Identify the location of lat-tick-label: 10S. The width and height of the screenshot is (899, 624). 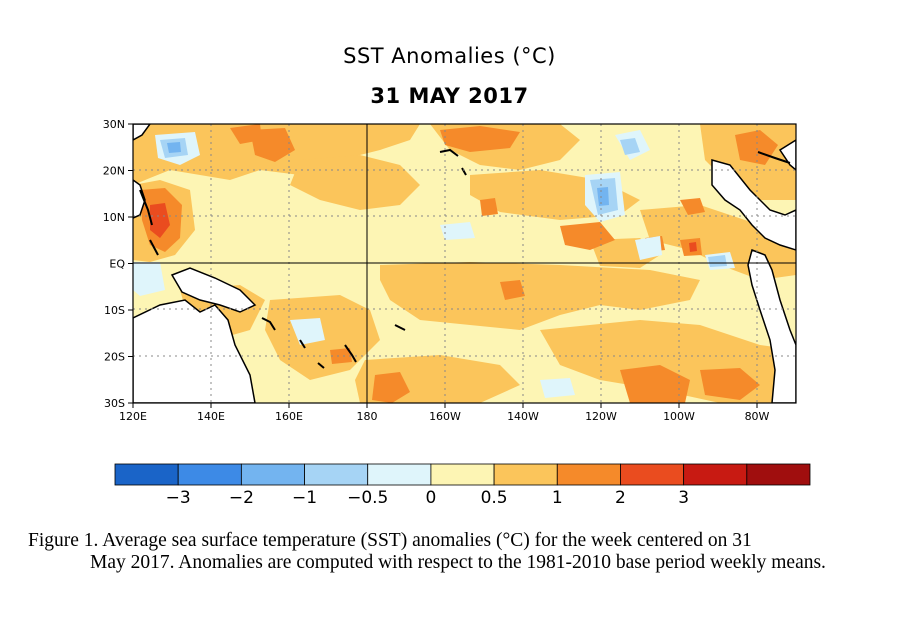
(114, 310).